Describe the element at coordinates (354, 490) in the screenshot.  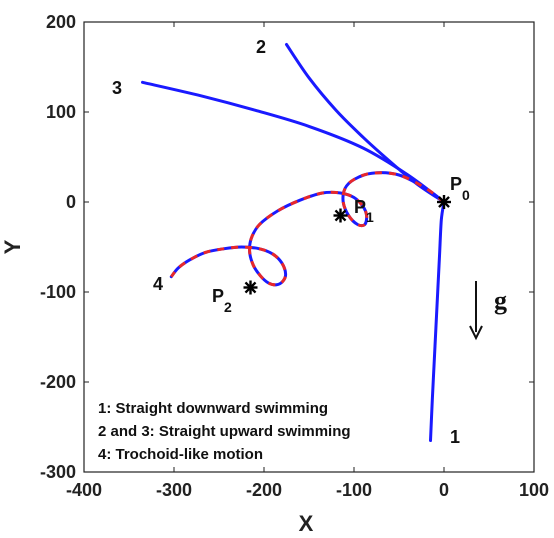
I see `x-tick-label: -100` at that location.